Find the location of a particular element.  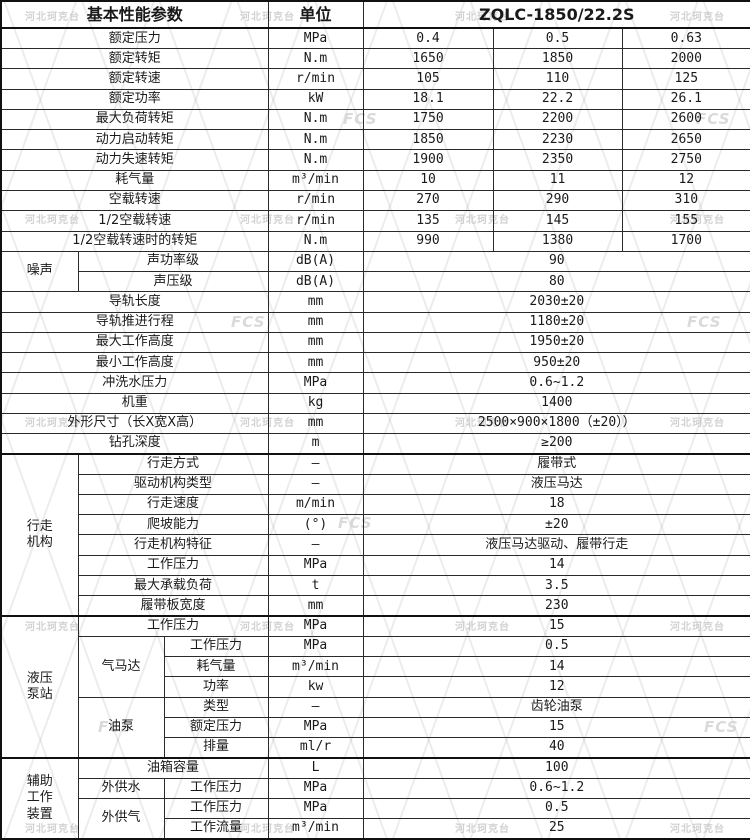

unit-cell: r/min is located at coordinates (315, 221).